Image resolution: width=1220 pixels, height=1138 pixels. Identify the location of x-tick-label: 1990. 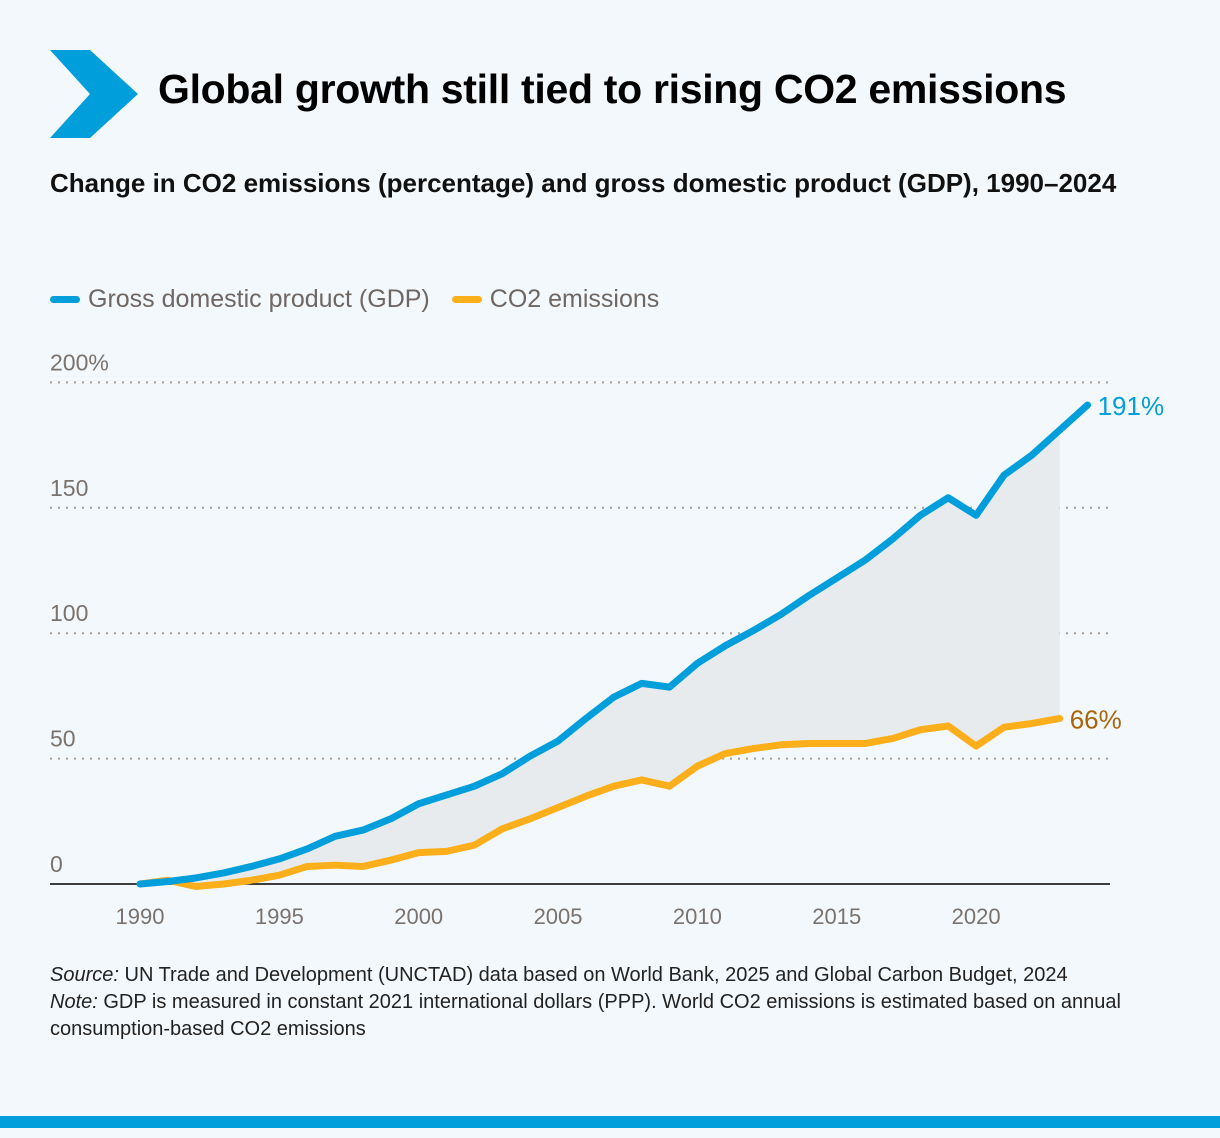
(140, 916).